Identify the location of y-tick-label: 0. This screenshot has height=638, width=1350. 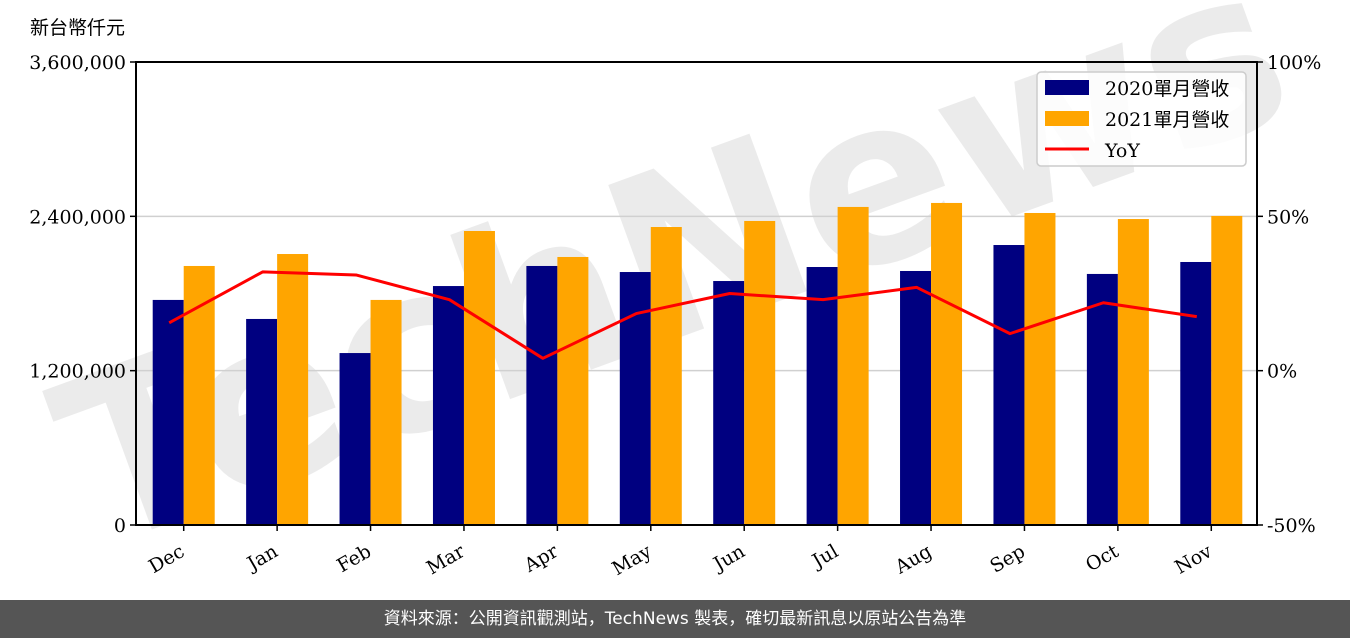
(120, 526).